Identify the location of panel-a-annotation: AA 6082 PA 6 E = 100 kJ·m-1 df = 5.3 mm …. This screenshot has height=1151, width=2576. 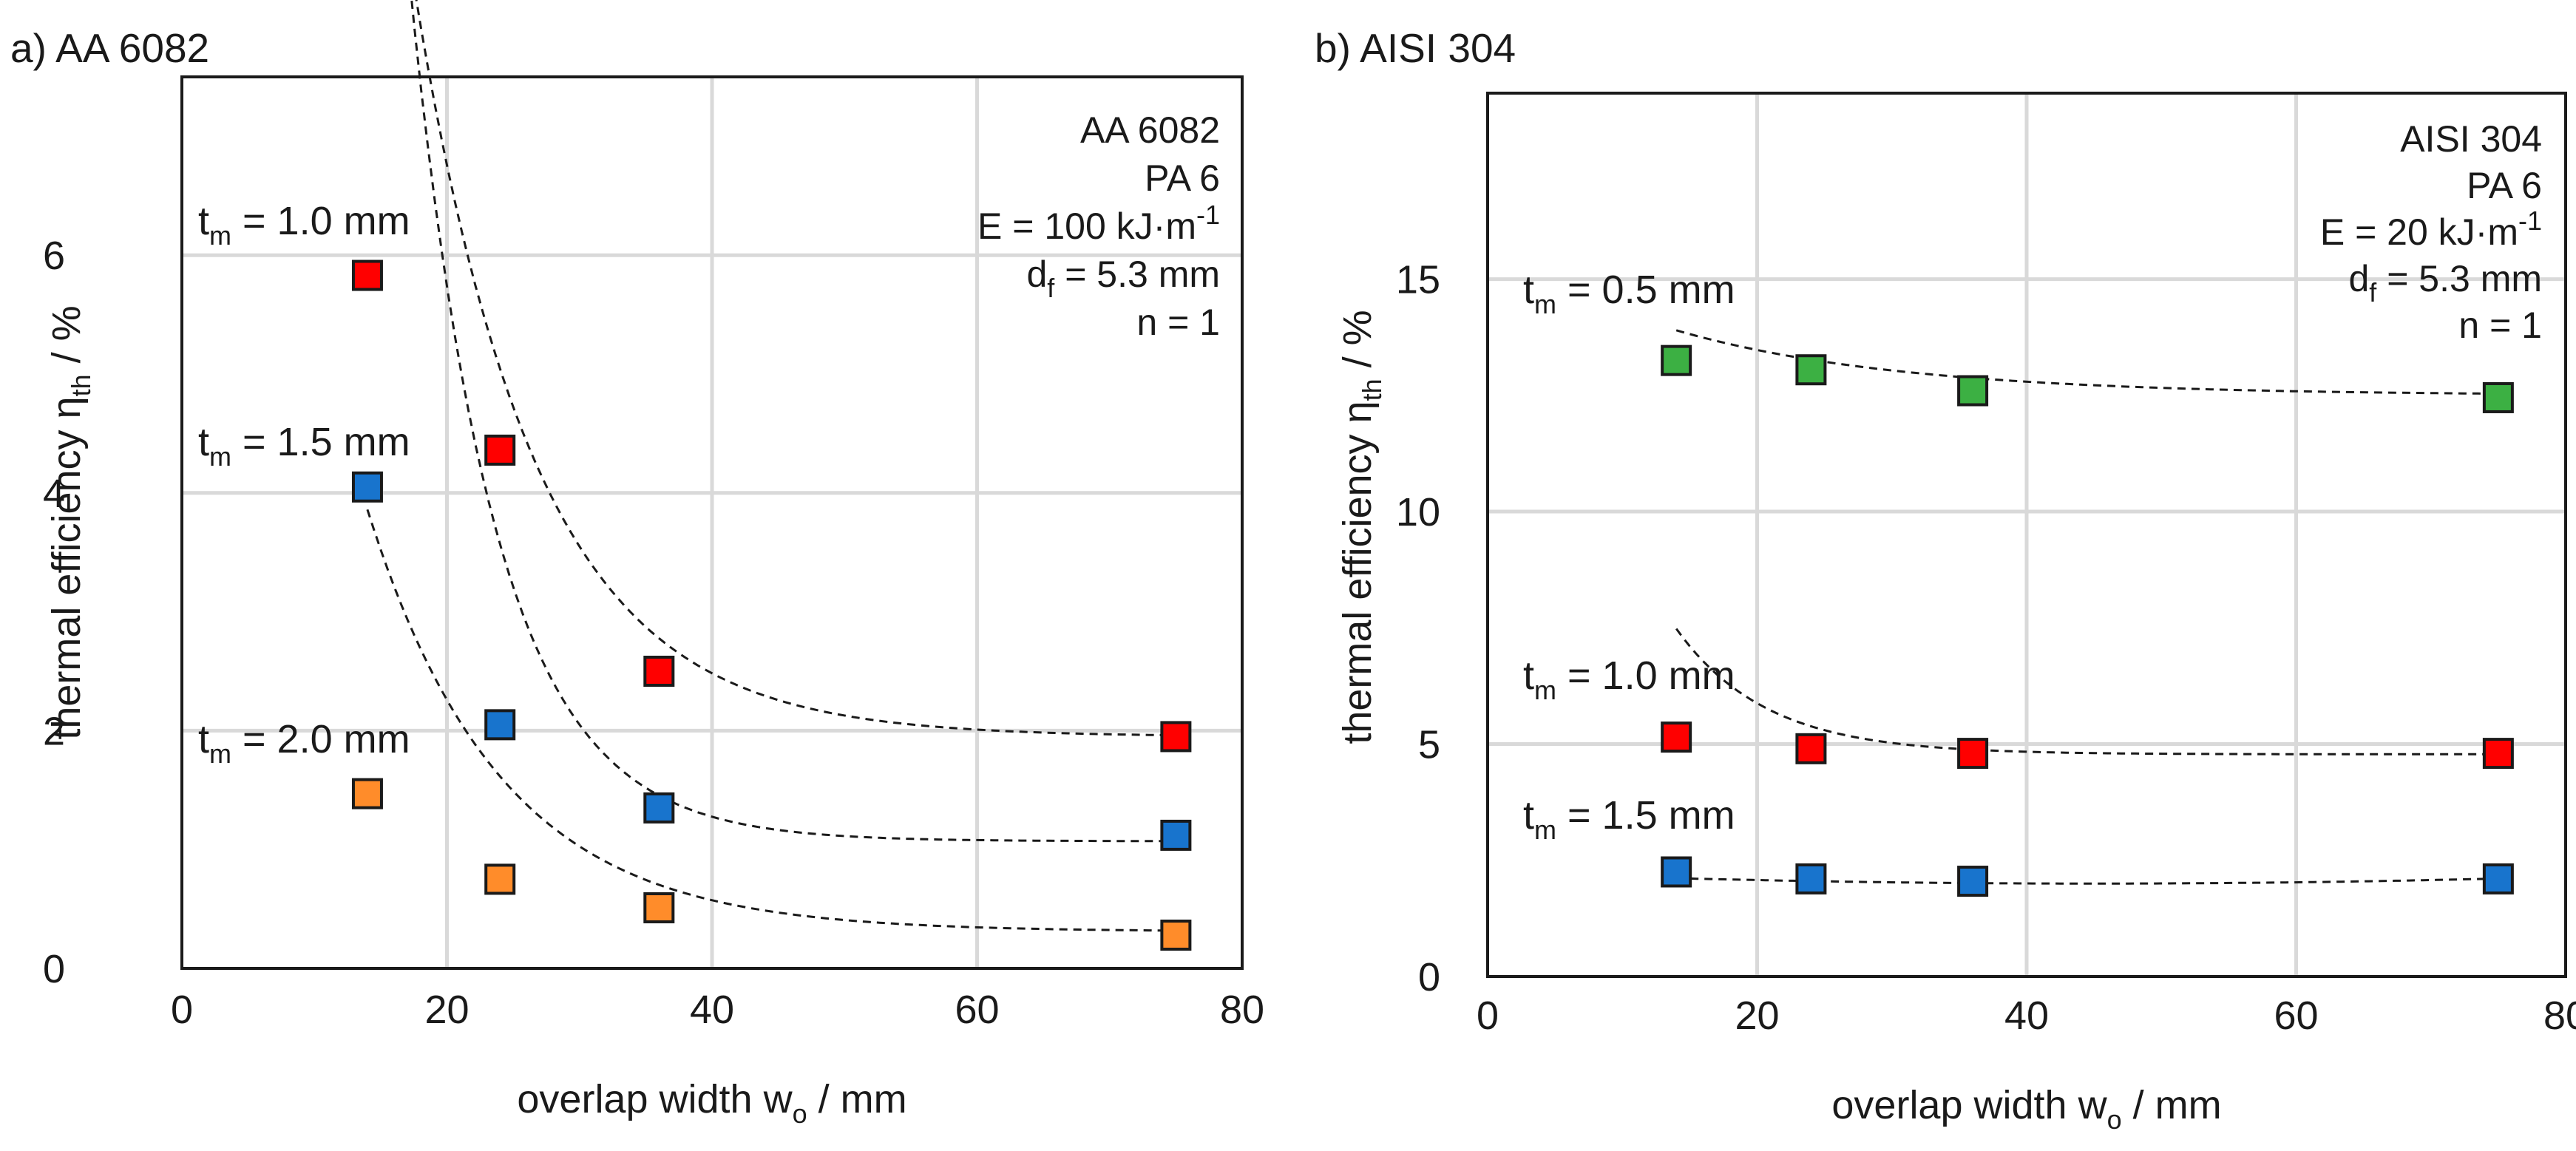
(1098, 226).